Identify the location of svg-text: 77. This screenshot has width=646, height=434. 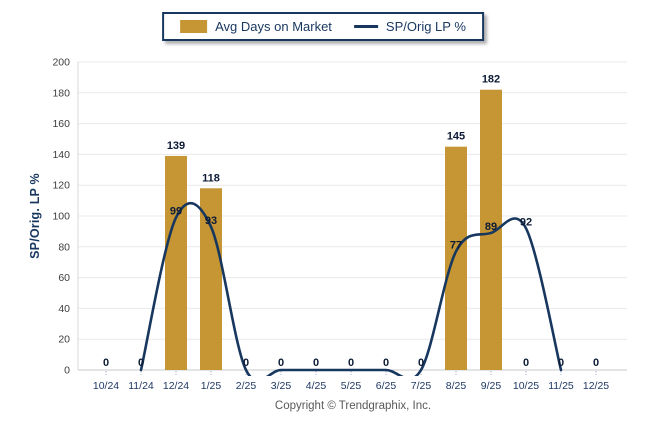
(456, 245).